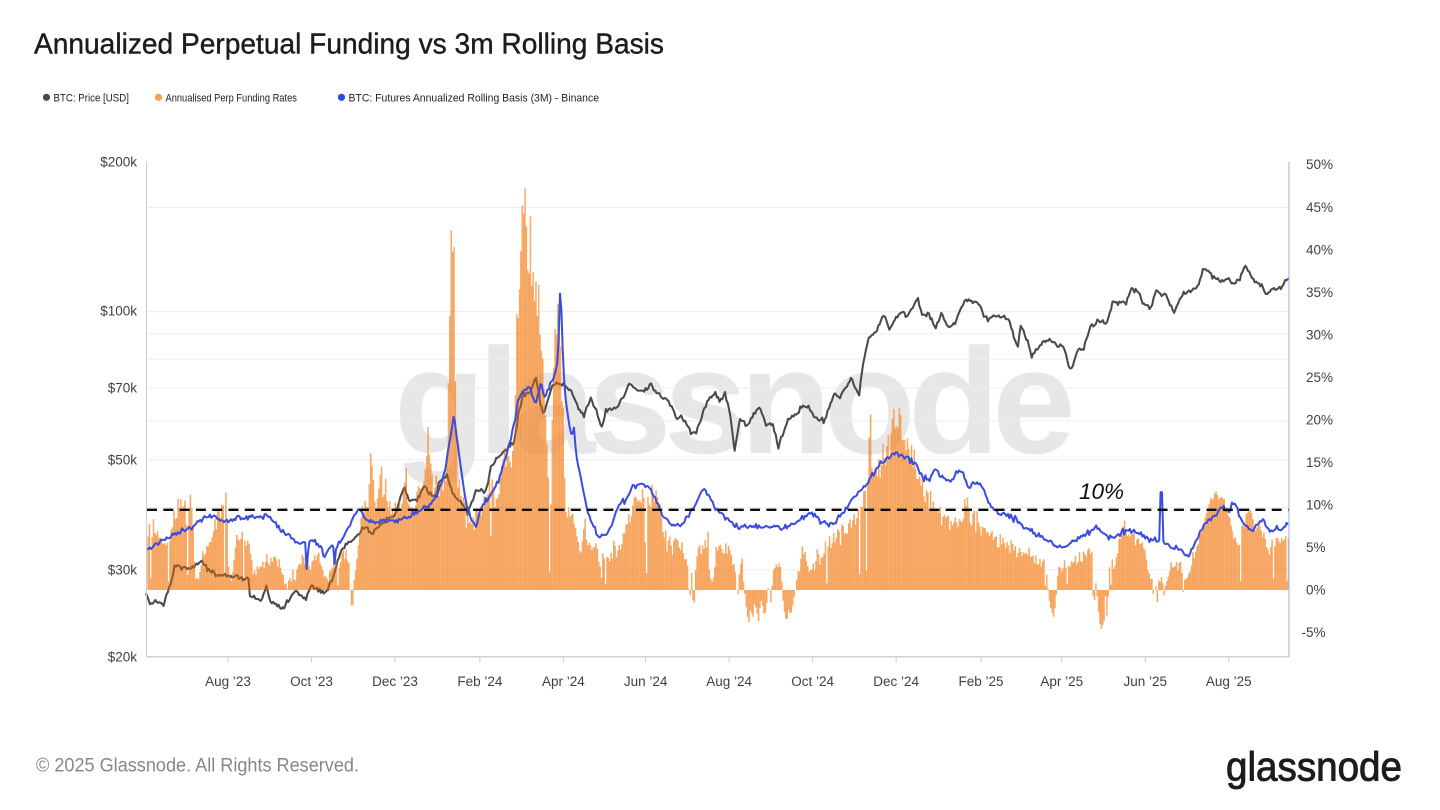 The width and height of the screenshot is (1440, 810). I want to click on svg-text: Feb ’25, so click(980, 681).